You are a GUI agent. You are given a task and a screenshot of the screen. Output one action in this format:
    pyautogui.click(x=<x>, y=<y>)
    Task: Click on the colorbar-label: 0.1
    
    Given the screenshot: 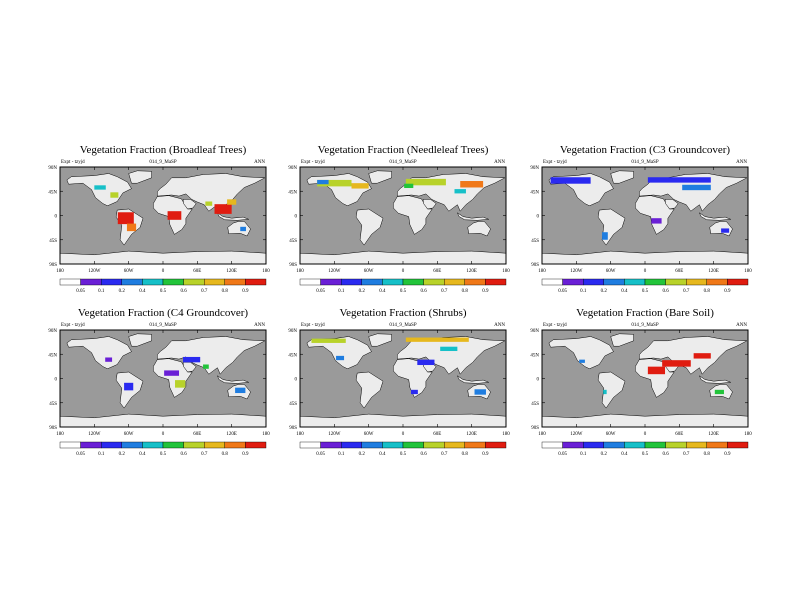 What is the action you would take?
    pyautogui.click(x=583, y=291)
    